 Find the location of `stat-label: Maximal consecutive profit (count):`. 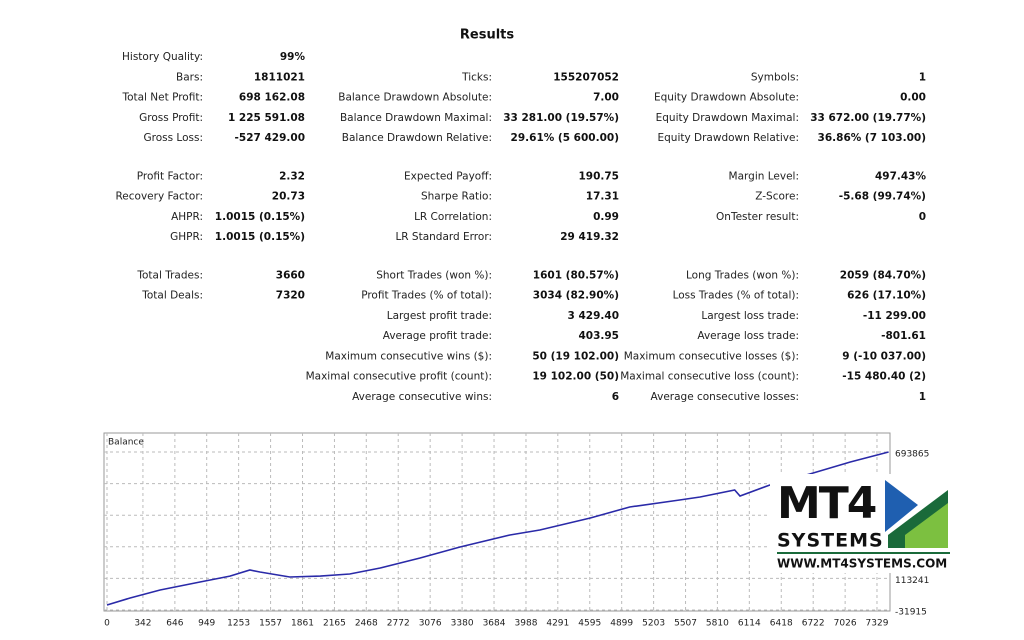

stat-label: Maximal consecutive profit (count): is located at coordinates (399, 377).